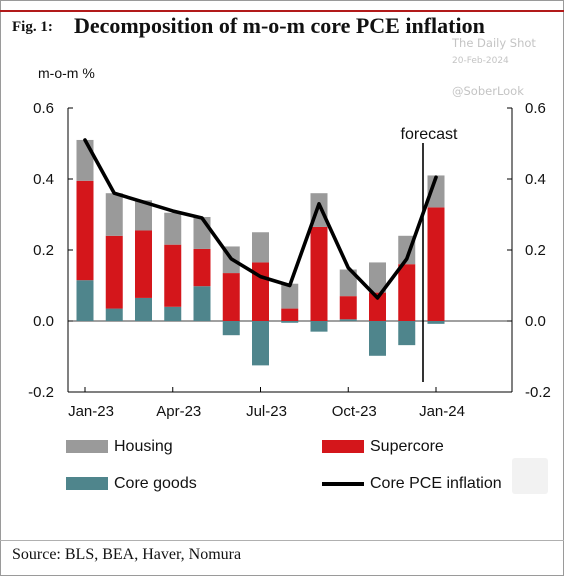 This screenshot has height=576, width=564. What do you see at coordinates (535, 321) in the screenshot?
I see `y-tick-label-right: 0.0` at bounding box center [535, 321].